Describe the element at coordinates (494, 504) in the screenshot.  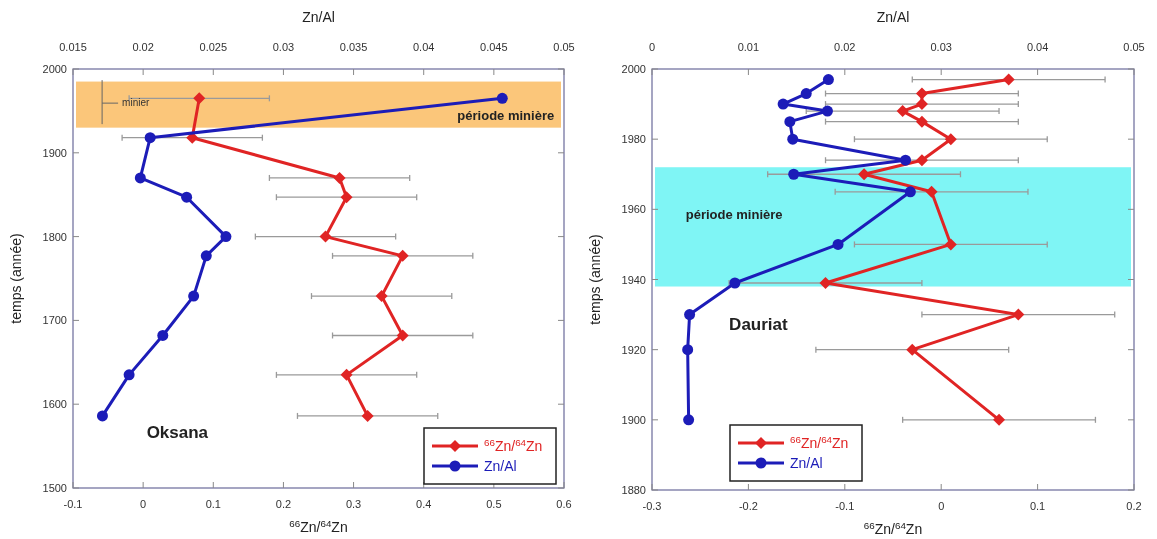
I see `x-tick-label: 0.5` at that location.